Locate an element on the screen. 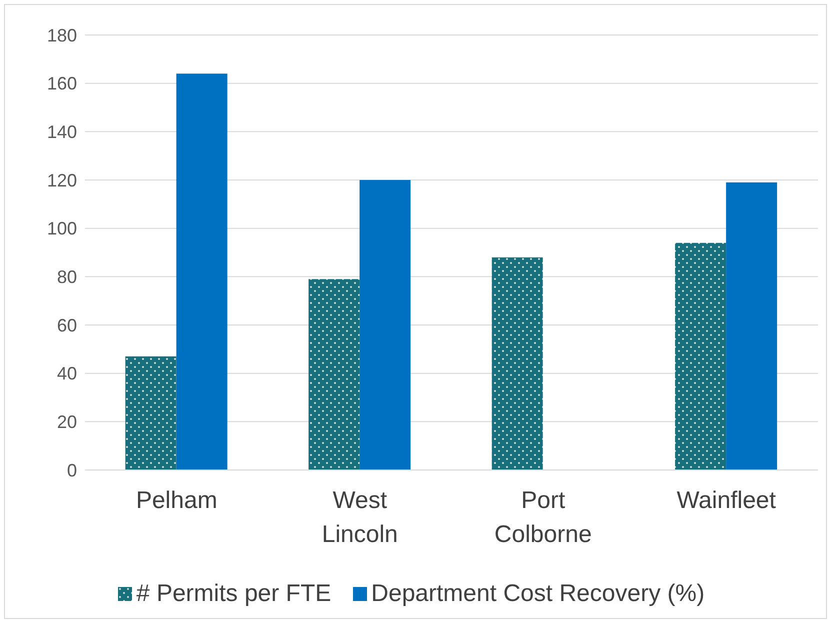 This screenshot has width=829, height=621. y-tick-label: 80 is located at coordinates (66, 277).